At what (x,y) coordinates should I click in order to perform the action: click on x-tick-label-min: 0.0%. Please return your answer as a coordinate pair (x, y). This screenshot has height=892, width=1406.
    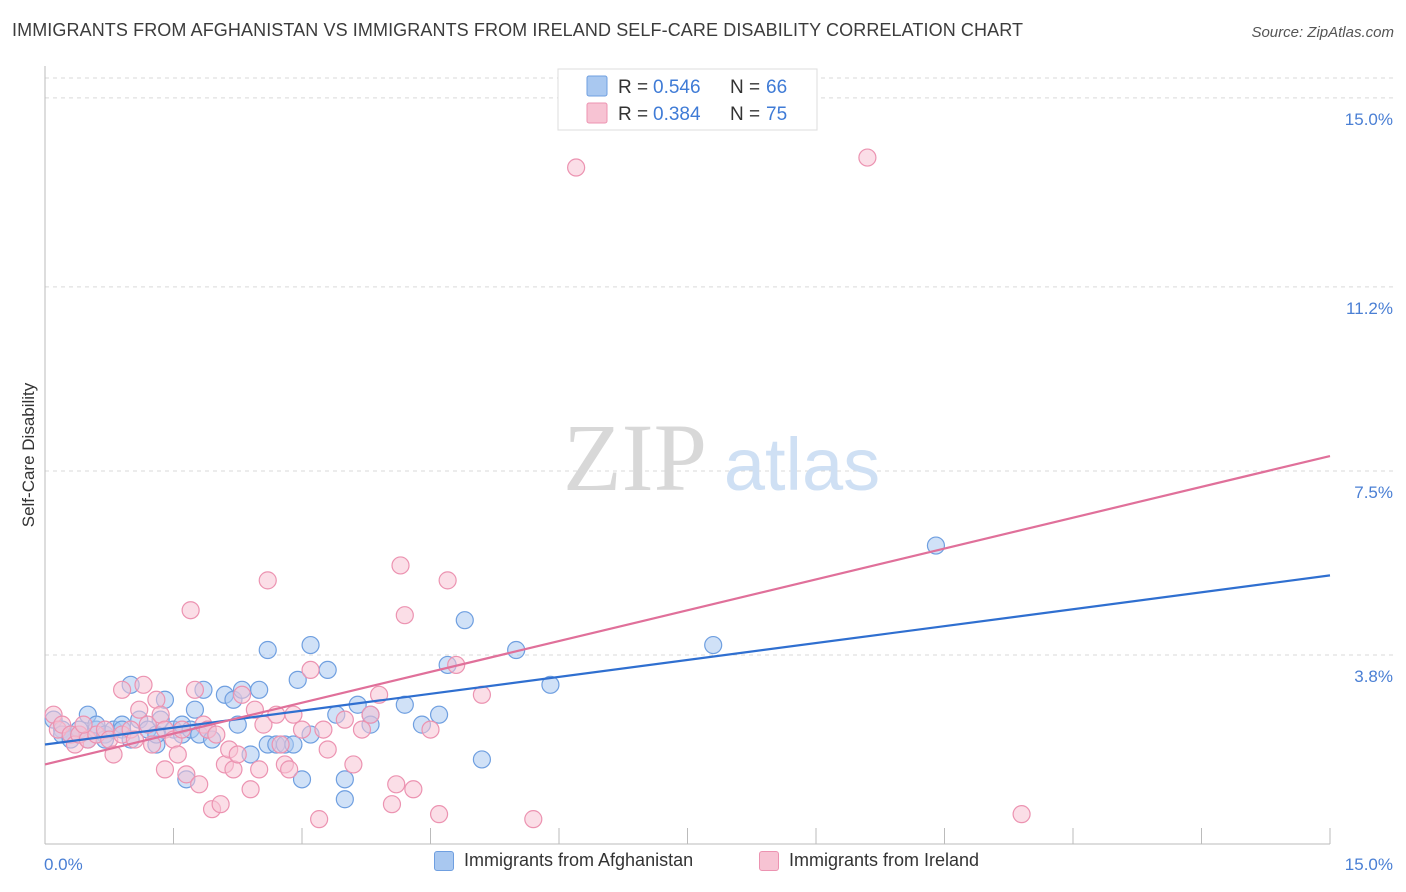
    Looking at the image, I should click on (63, 864).